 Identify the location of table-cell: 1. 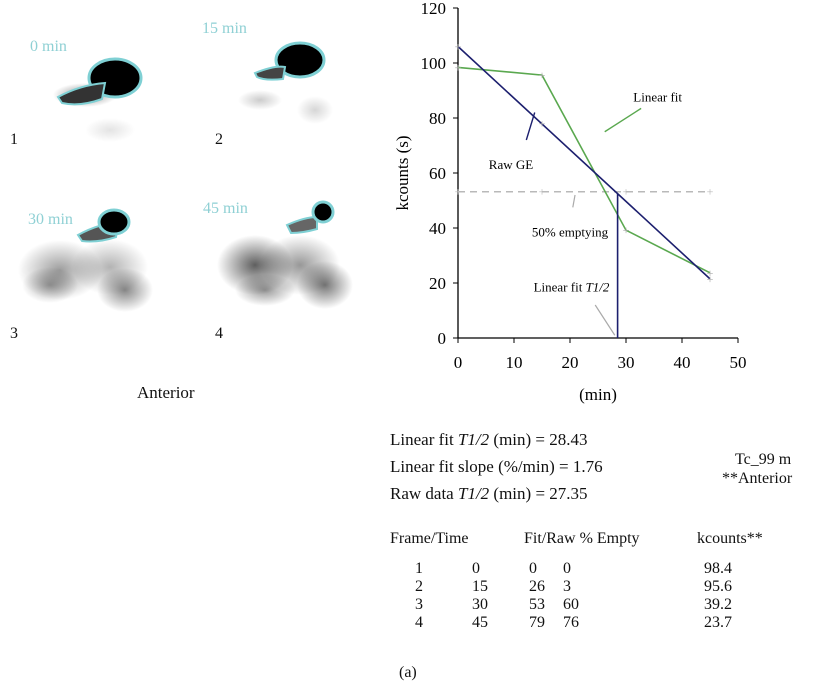
(419, 568).